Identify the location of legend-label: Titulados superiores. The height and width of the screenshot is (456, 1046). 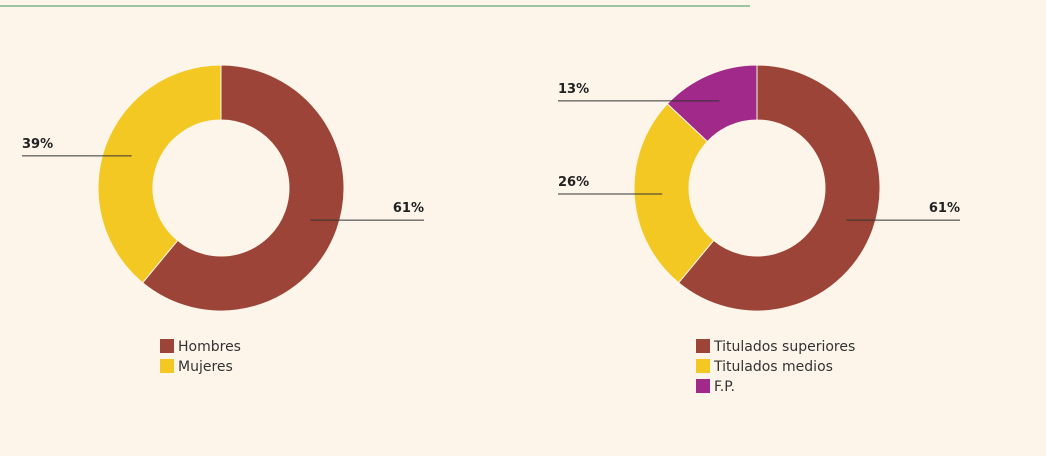
(784, 347).